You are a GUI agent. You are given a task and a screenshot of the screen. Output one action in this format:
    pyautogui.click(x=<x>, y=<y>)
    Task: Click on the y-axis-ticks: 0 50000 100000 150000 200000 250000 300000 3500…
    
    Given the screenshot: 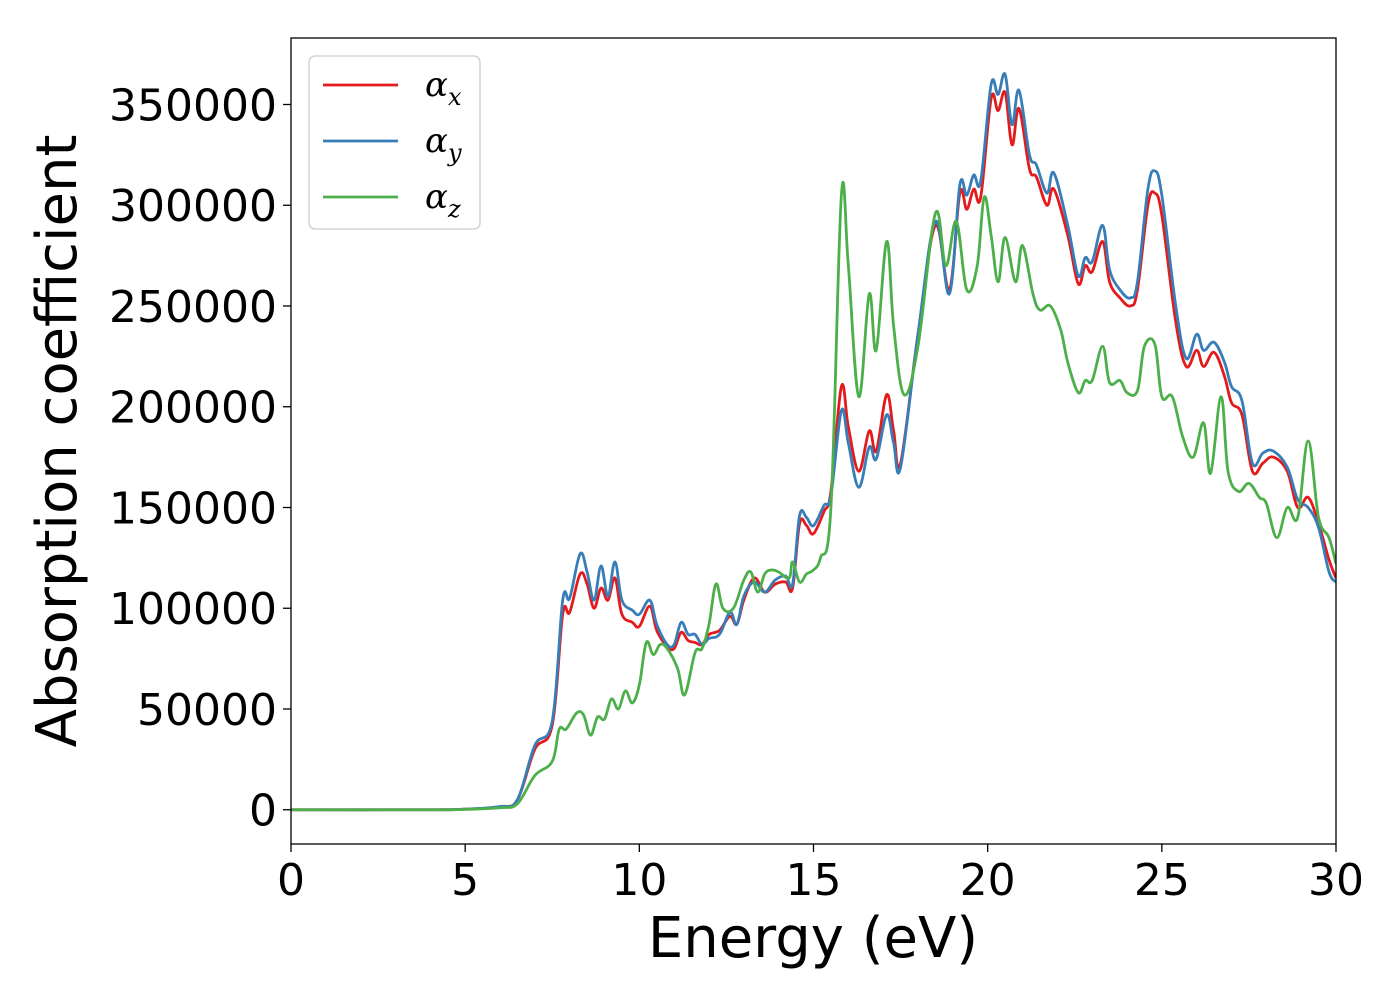 What is the action you would take?
    pyautogui.click(x=200, y=458)
    